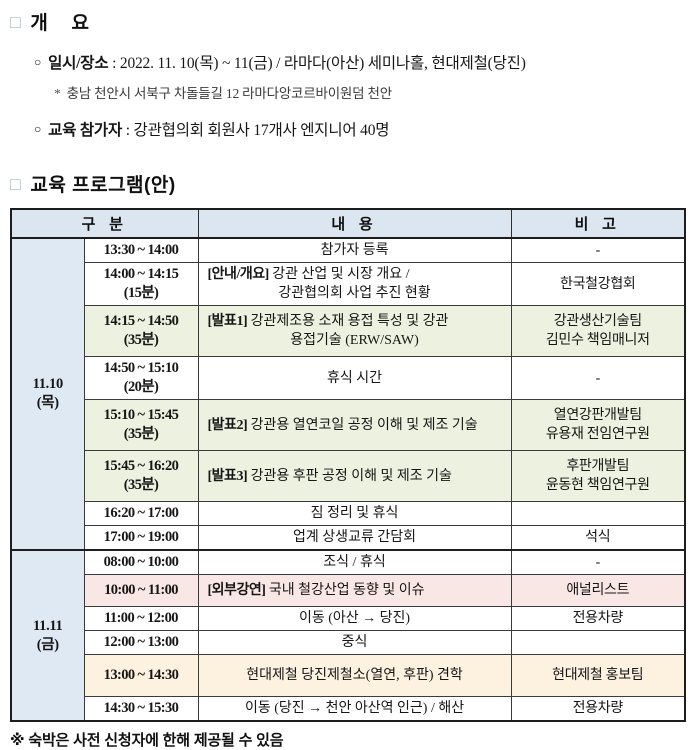  I want to click on content-cell: [발표2] 강관용 열연코일 공정 이해 및 제조 기술, so click(354, 425).